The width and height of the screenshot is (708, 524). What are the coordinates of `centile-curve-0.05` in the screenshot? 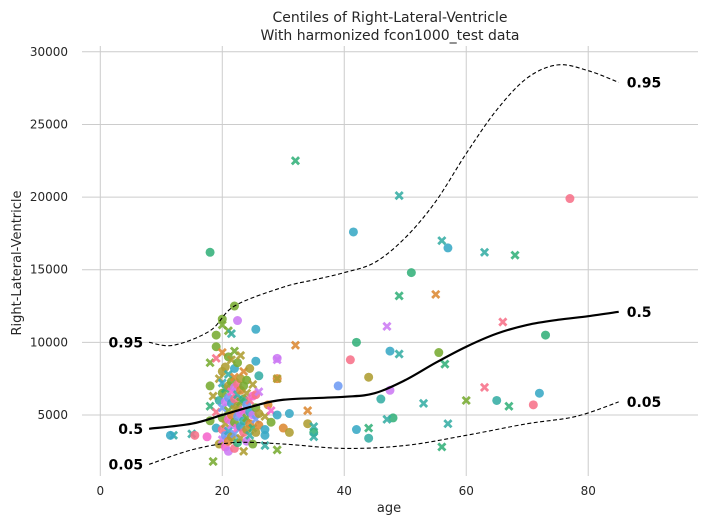 It's located at (383, 433).